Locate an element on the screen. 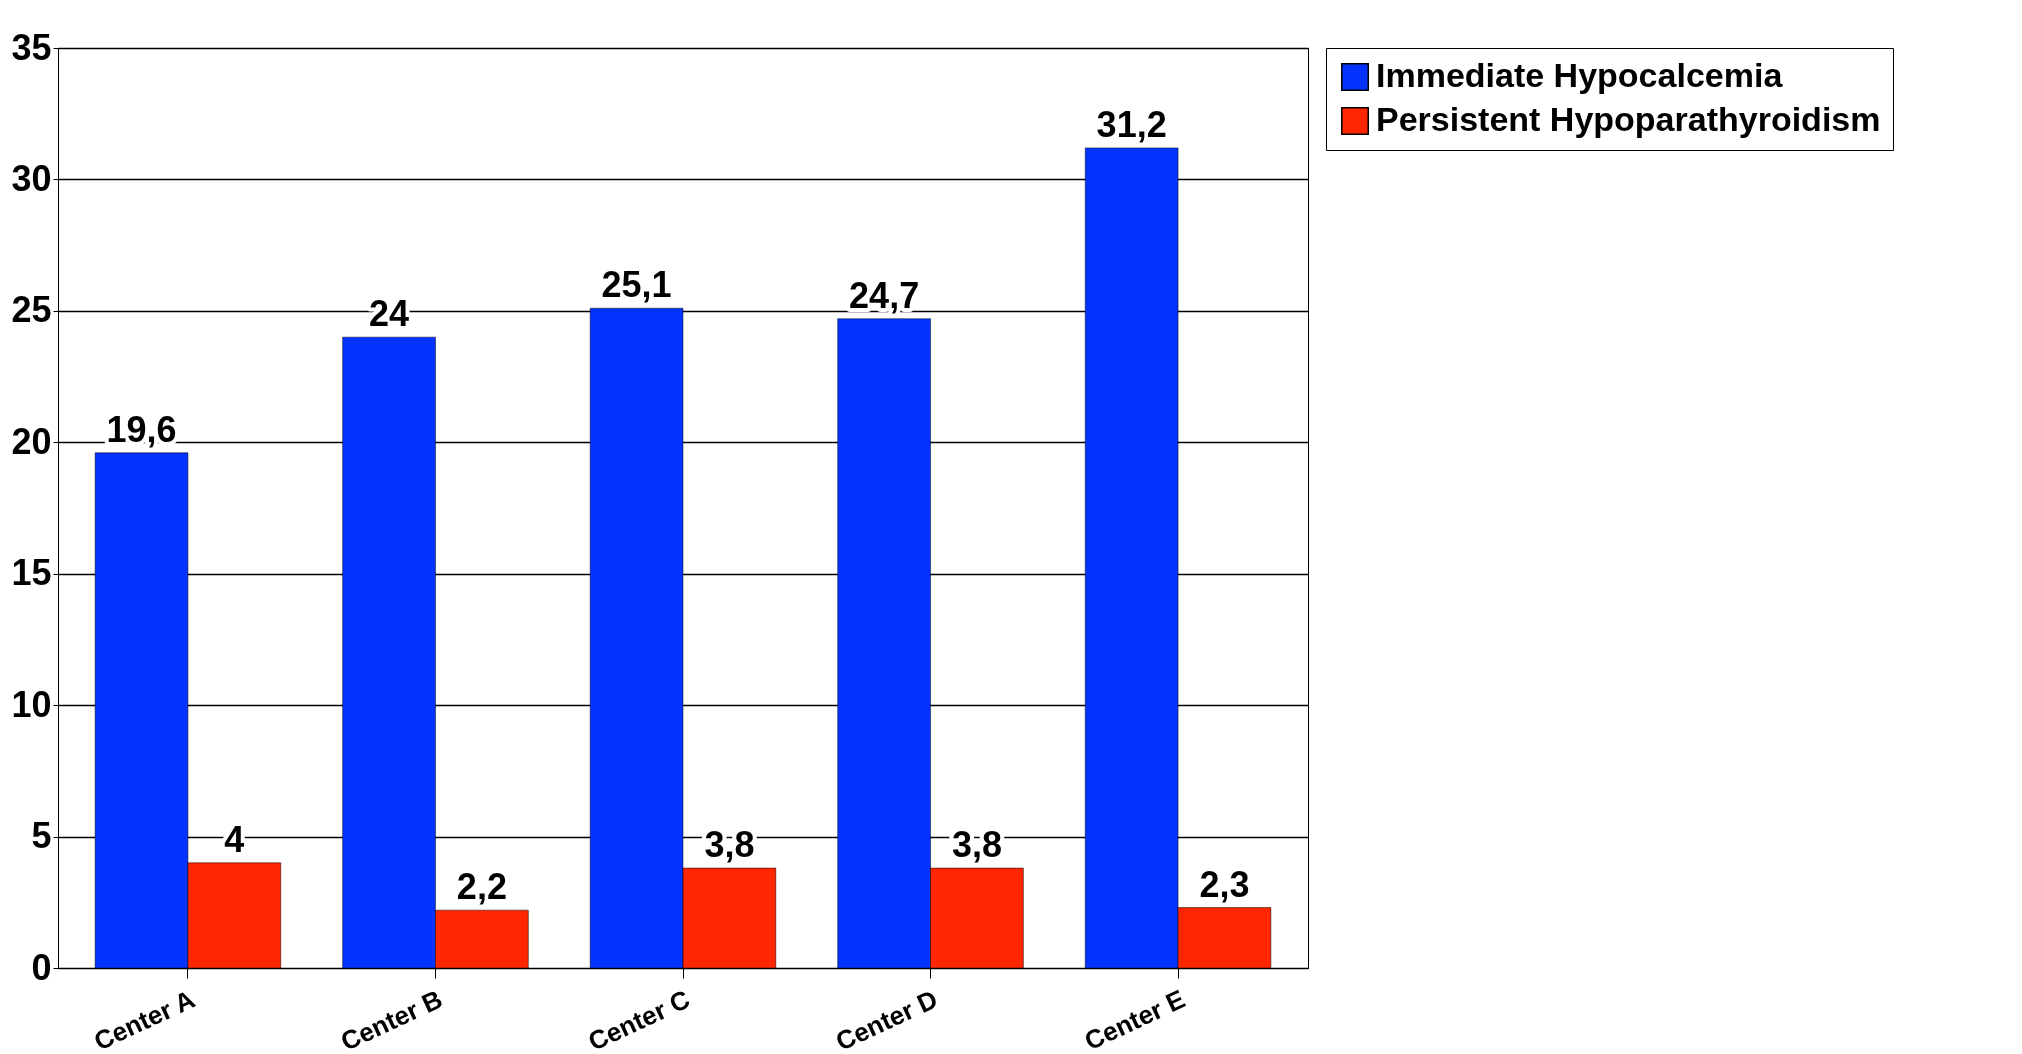  data-label: 31,2 is located at coordinates (1131, 124).